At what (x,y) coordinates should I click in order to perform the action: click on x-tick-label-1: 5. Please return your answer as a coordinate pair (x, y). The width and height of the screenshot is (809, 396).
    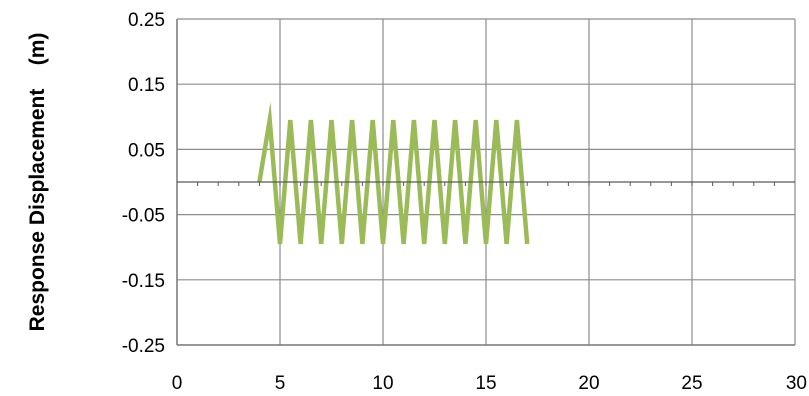
    Looking at the image, I should click on (280, 383).